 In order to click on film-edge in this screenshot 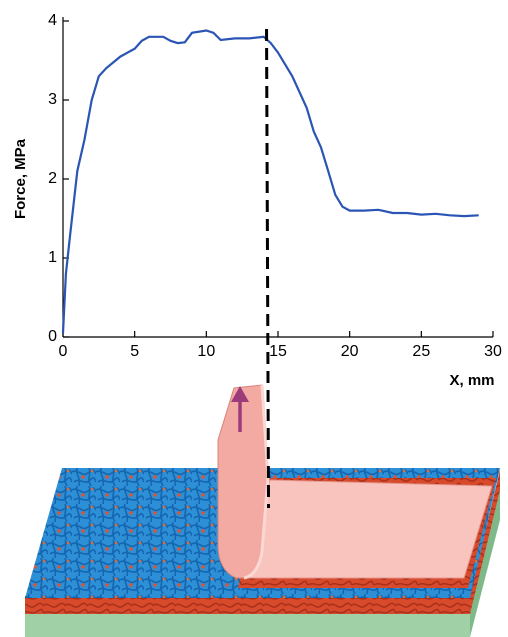, I will do `click(256, 482)`.